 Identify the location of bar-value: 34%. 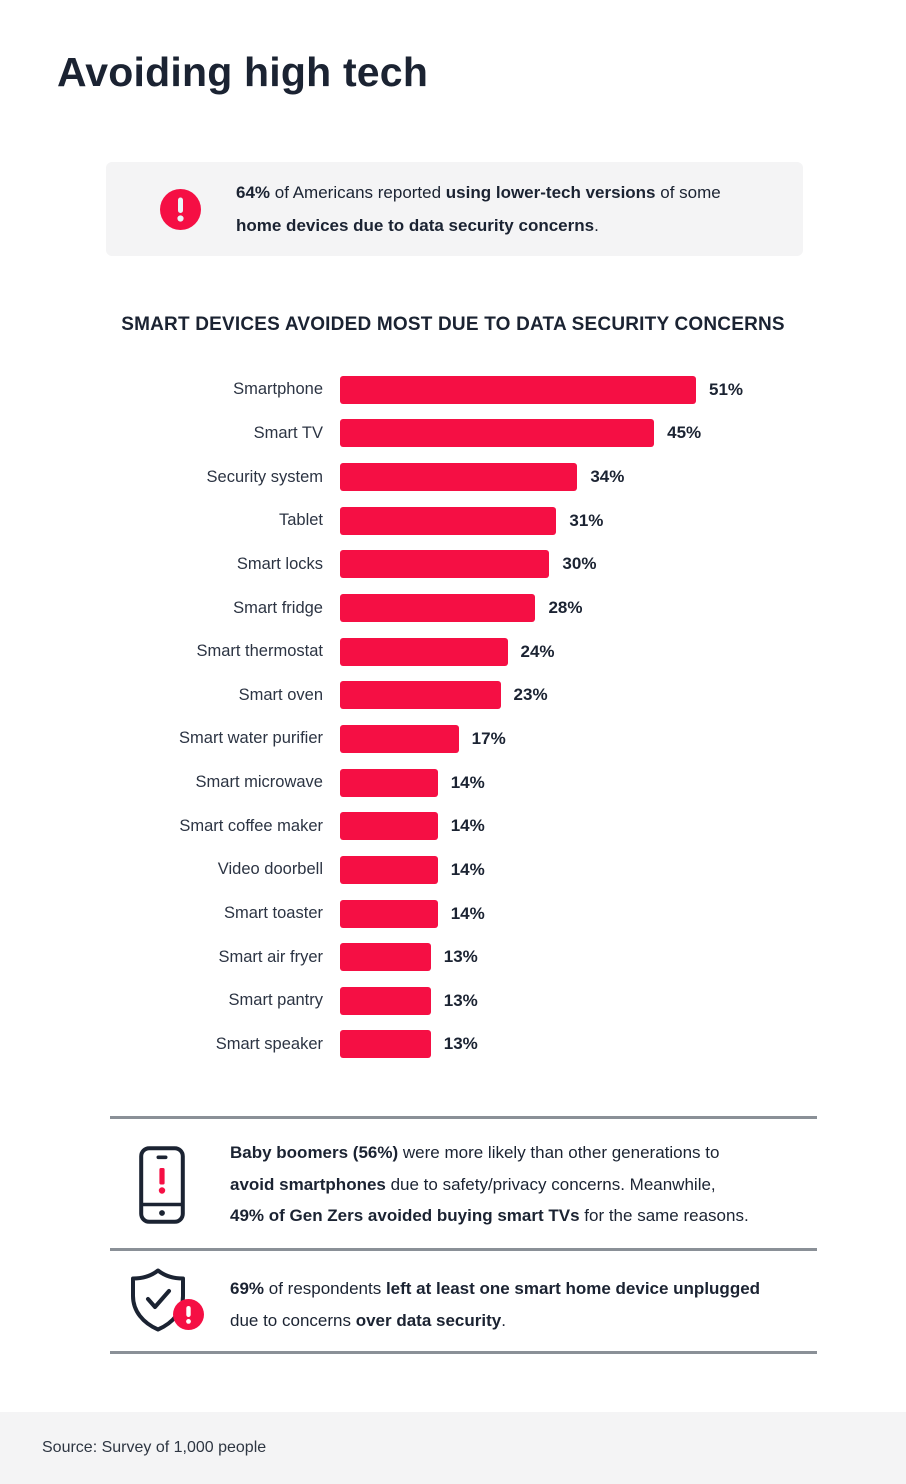
(607, 477).